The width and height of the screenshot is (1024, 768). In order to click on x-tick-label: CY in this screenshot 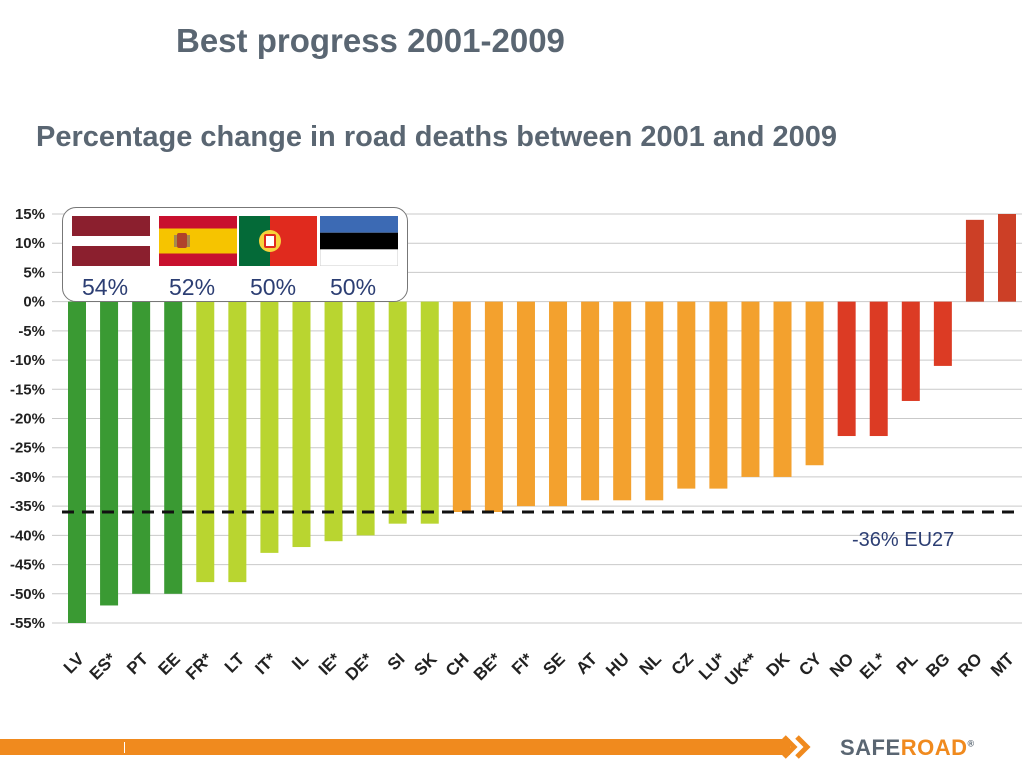, I will do `click(810, 664)`.